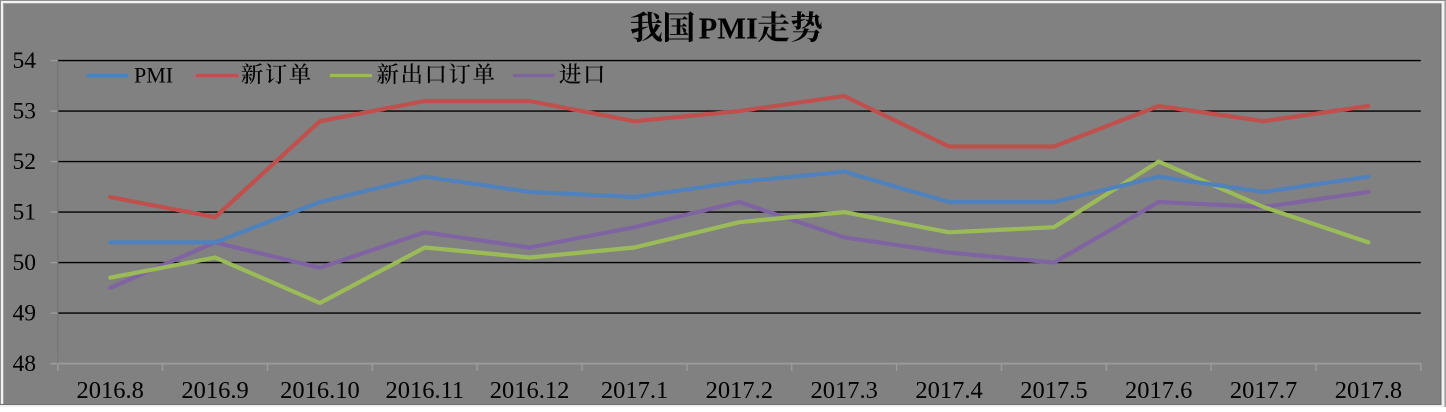 This screenshot has height=412, width=1446. Describe the element at coordinates (948, 390) in the screenshot. I see `svg-text: 2017.4` at that location.